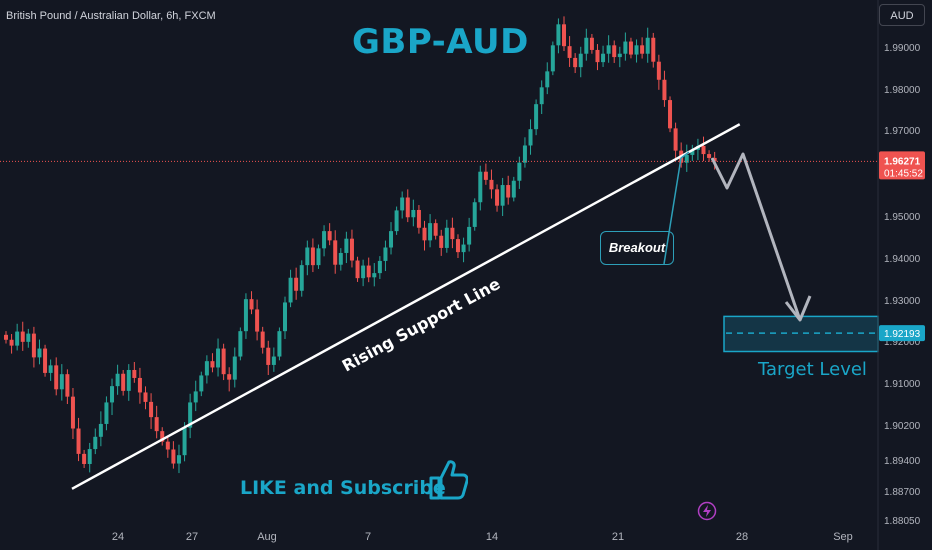 Image resolution: width=932 pixels, height=550 pixels. What do you see at coordinates (267, 537) in the screenshot?
I see `x-tick-label: Aug` at bounding box center [267, 537].